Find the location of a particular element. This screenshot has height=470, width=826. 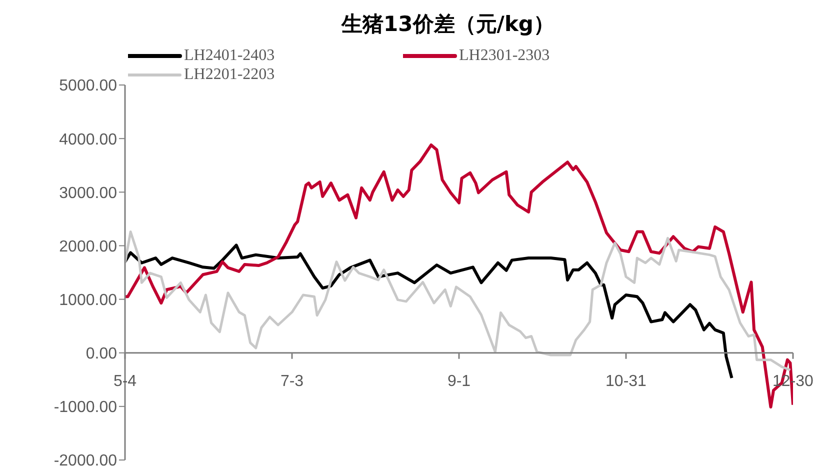

legend-label: LH2301-2303 is located at coordinates (504, 55).